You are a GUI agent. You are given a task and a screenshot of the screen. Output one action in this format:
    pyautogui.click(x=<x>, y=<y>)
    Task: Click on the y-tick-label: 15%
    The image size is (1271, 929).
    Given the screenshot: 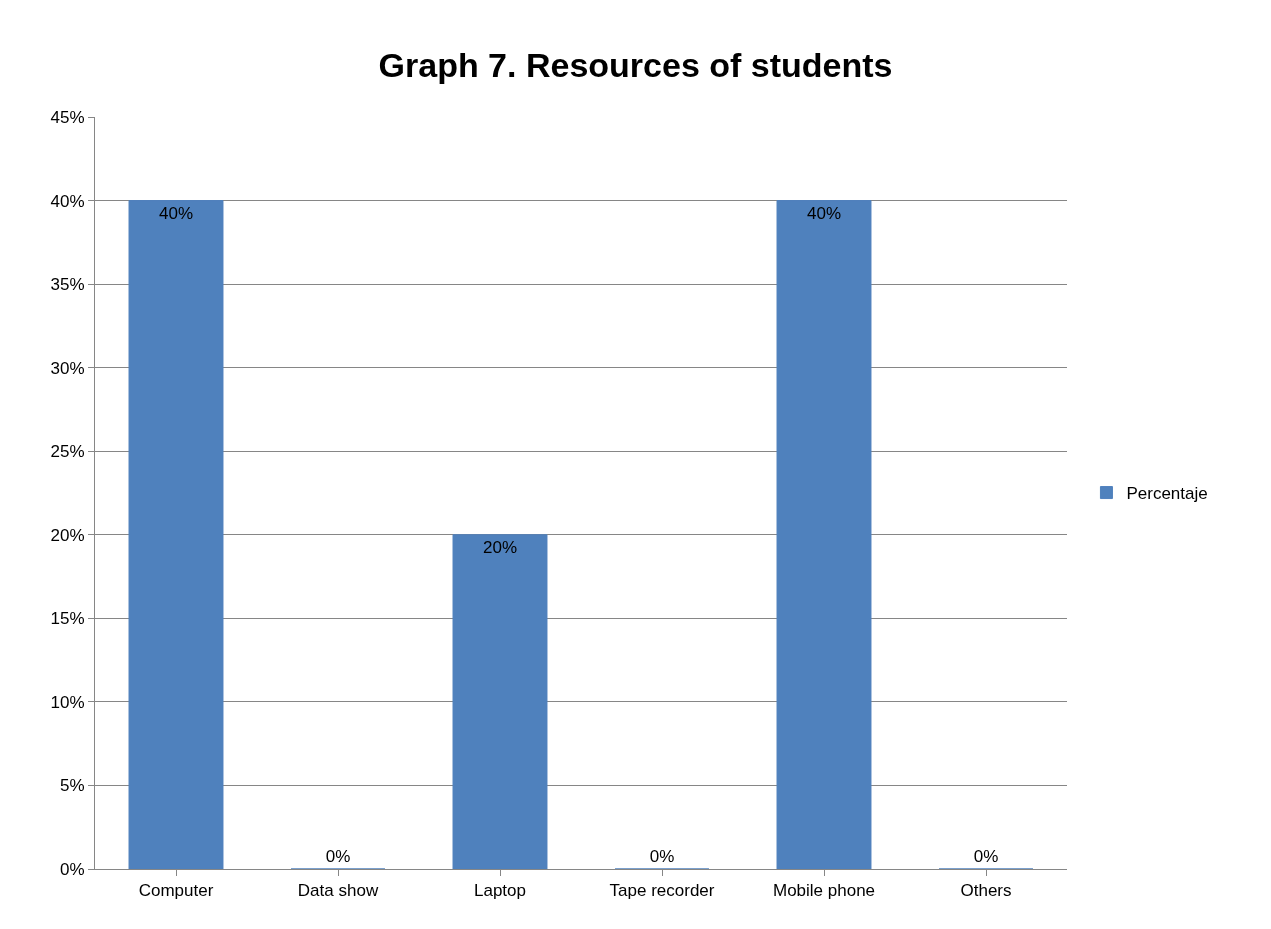 What is the action you would take?
    pyautogui.click(x=67, y=619)
    